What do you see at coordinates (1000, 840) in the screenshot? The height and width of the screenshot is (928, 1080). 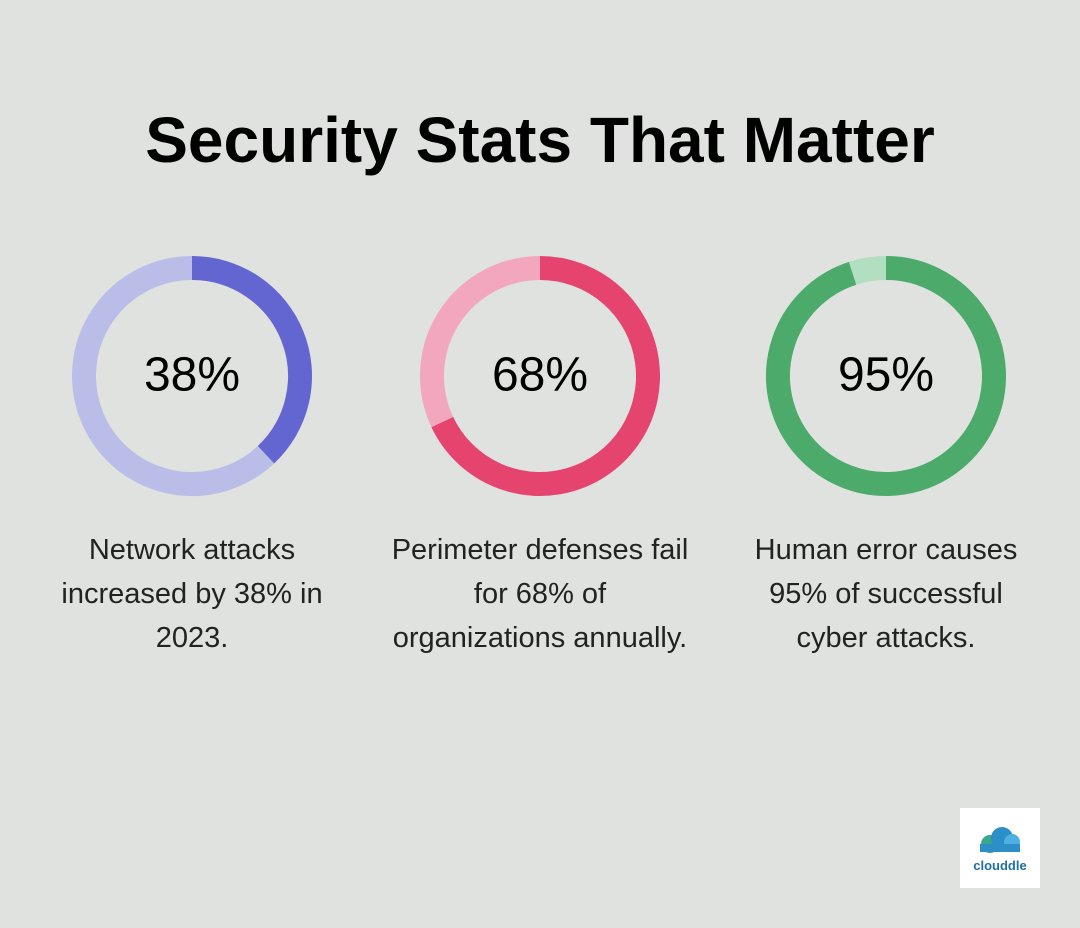 I see `logo-icon` at bounding box center [1000, 840].